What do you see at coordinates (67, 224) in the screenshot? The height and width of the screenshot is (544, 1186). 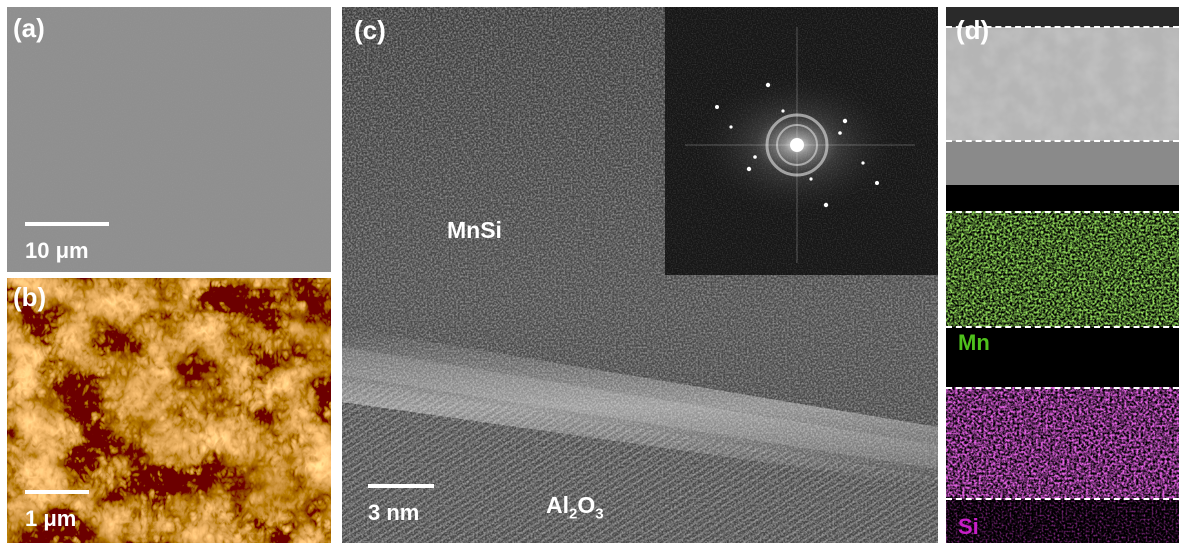 I see `panel-a-scalebar` at bounding box center [67, 224].